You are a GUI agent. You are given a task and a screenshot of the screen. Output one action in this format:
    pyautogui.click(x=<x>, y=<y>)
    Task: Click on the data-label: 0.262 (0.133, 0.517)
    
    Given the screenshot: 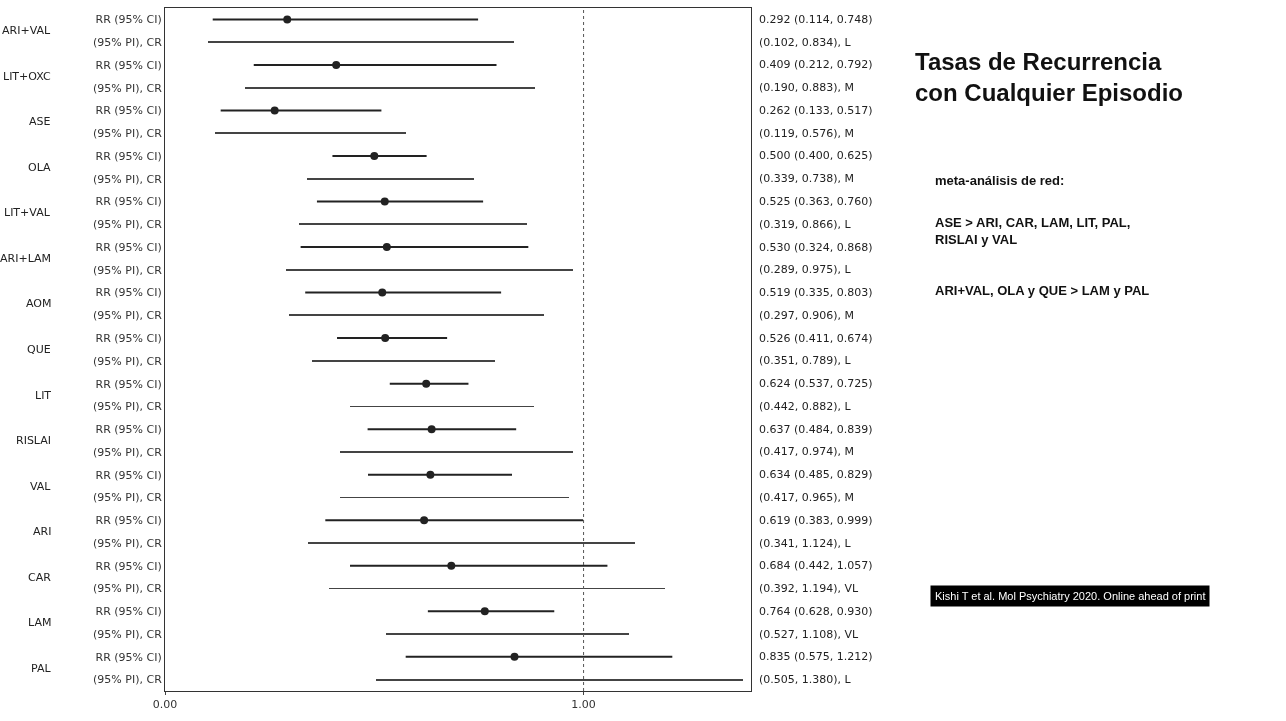 What is the action you would take?
    pyautogui.click(x=816, y=110)
    